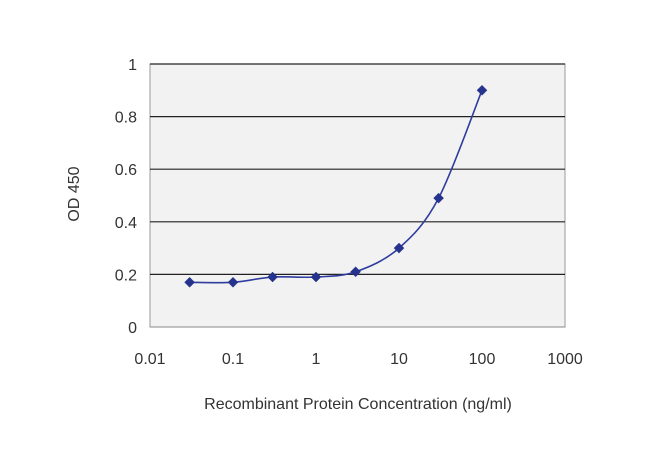 The image size is (650, 466). What do you see at coordinates (126, 197) in the screenshot?
I see `y-axis: 0 0.2 0.4 0.6 0.8 1` at bounding box center [126, 197].